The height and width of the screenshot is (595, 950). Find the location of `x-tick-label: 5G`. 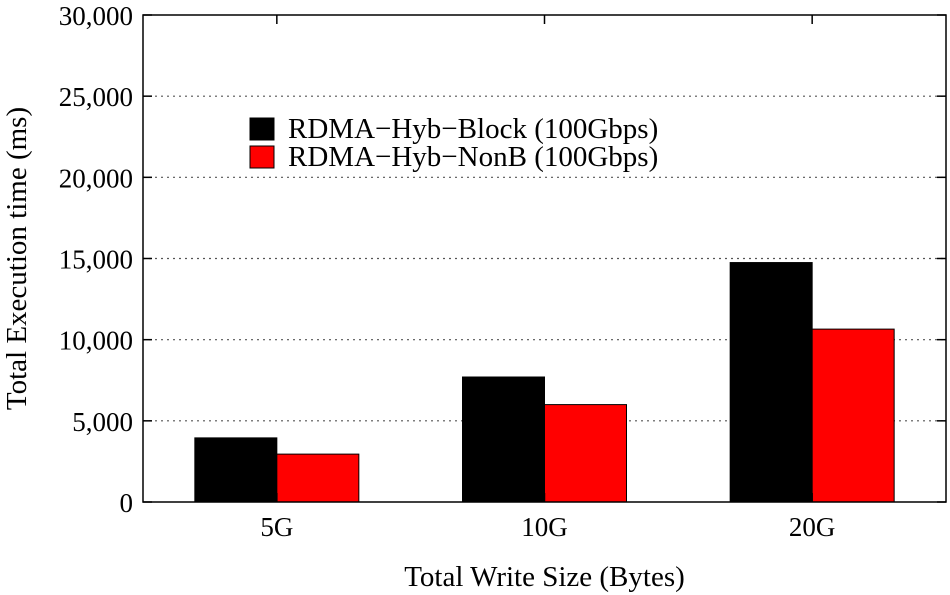

x-tick-label: 5G is located at coordinates (276, 527).